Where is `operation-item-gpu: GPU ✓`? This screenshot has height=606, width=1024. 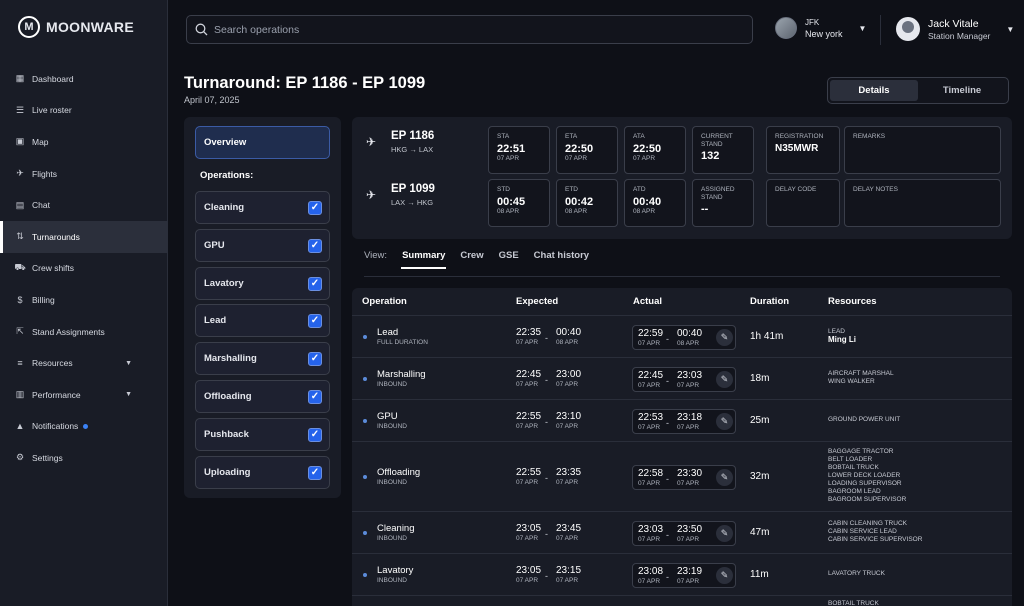
operation-item-gpu: GPU ✓ is located at coordinates (262, 245).